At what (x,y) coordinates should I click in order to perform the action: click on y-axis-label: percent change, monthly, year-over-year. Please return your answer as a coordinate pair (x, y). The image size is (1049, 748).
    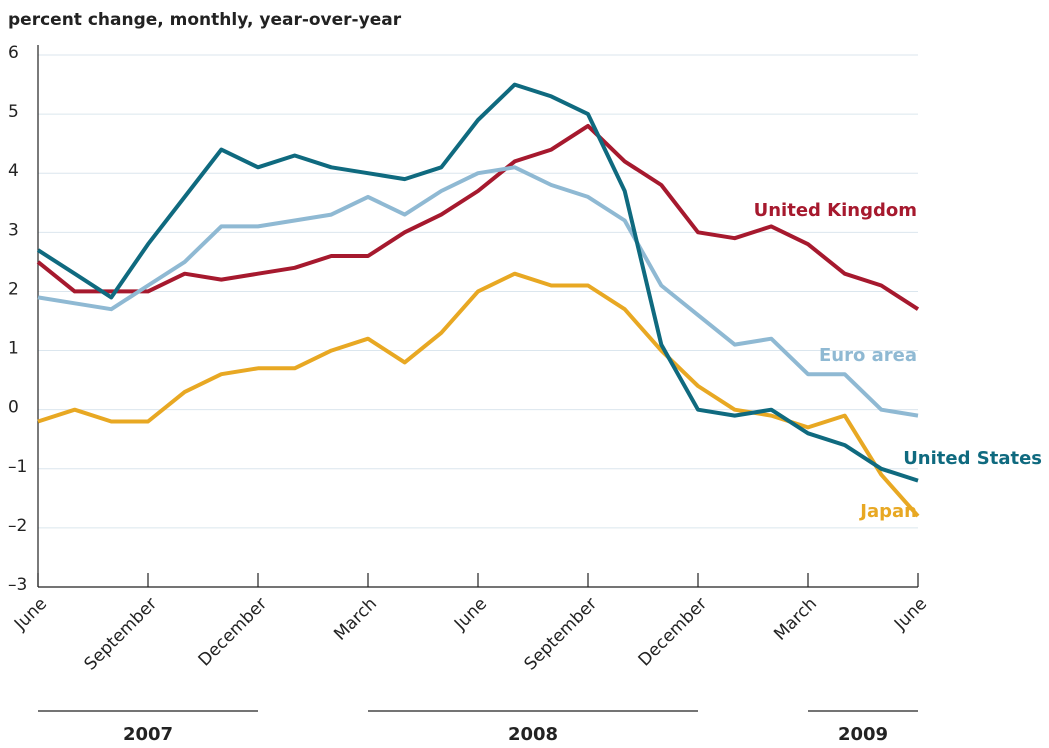
    Looking at the image, I should click on (205, 20).